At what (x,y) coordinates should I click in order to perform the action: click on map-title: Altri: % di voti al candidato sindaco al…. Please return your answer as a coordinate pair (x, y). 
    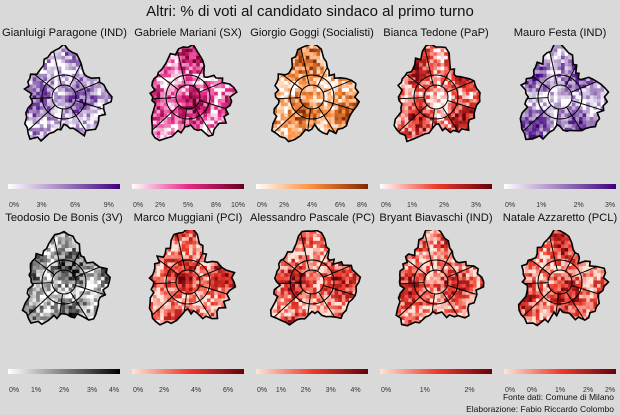
    Looking at the image, I should click on (310, 11).